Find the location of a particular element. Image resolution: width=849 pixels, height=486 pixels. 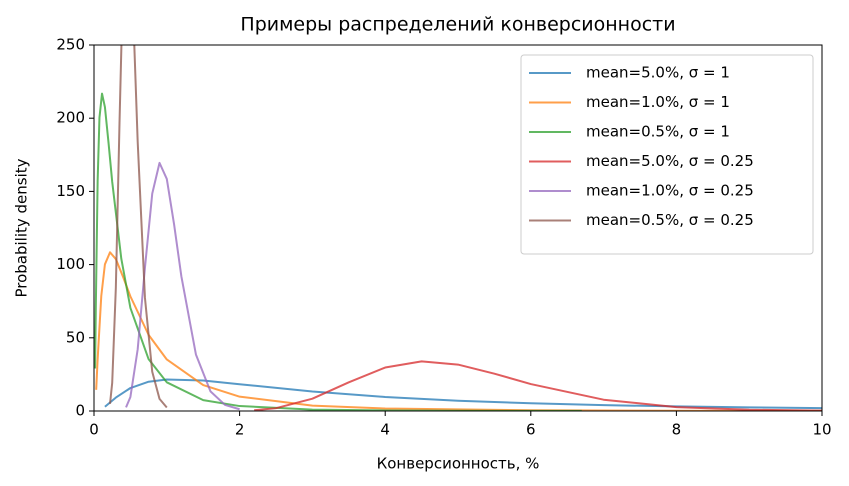

legend-label: mean=1.0%, σ = 1 is located at coordinates (658, 102).